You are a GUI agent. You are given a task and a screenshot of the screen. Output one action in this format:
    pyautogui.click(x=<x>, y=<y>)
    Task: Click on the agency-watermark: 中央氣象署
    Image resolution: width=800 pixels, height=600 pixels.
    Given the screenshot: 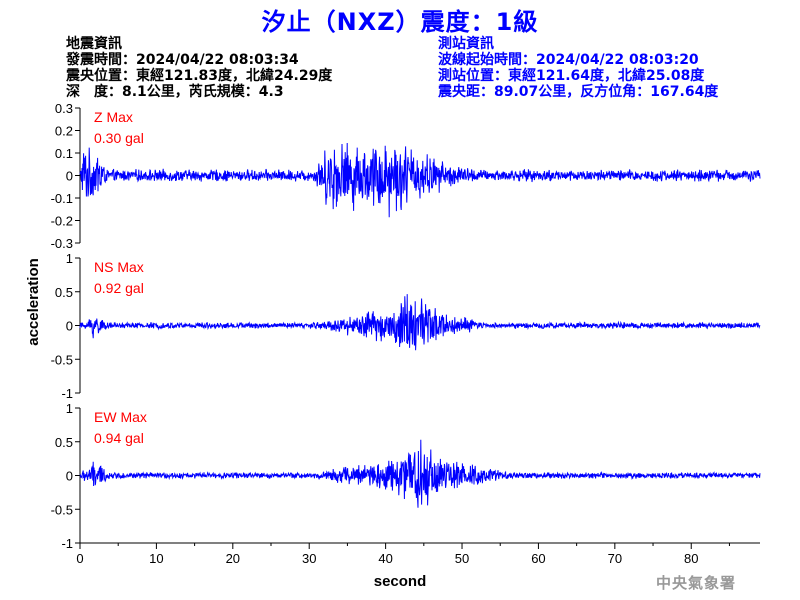 What is the action you would take?
    pyautogui.click(x=696, y=583)
    